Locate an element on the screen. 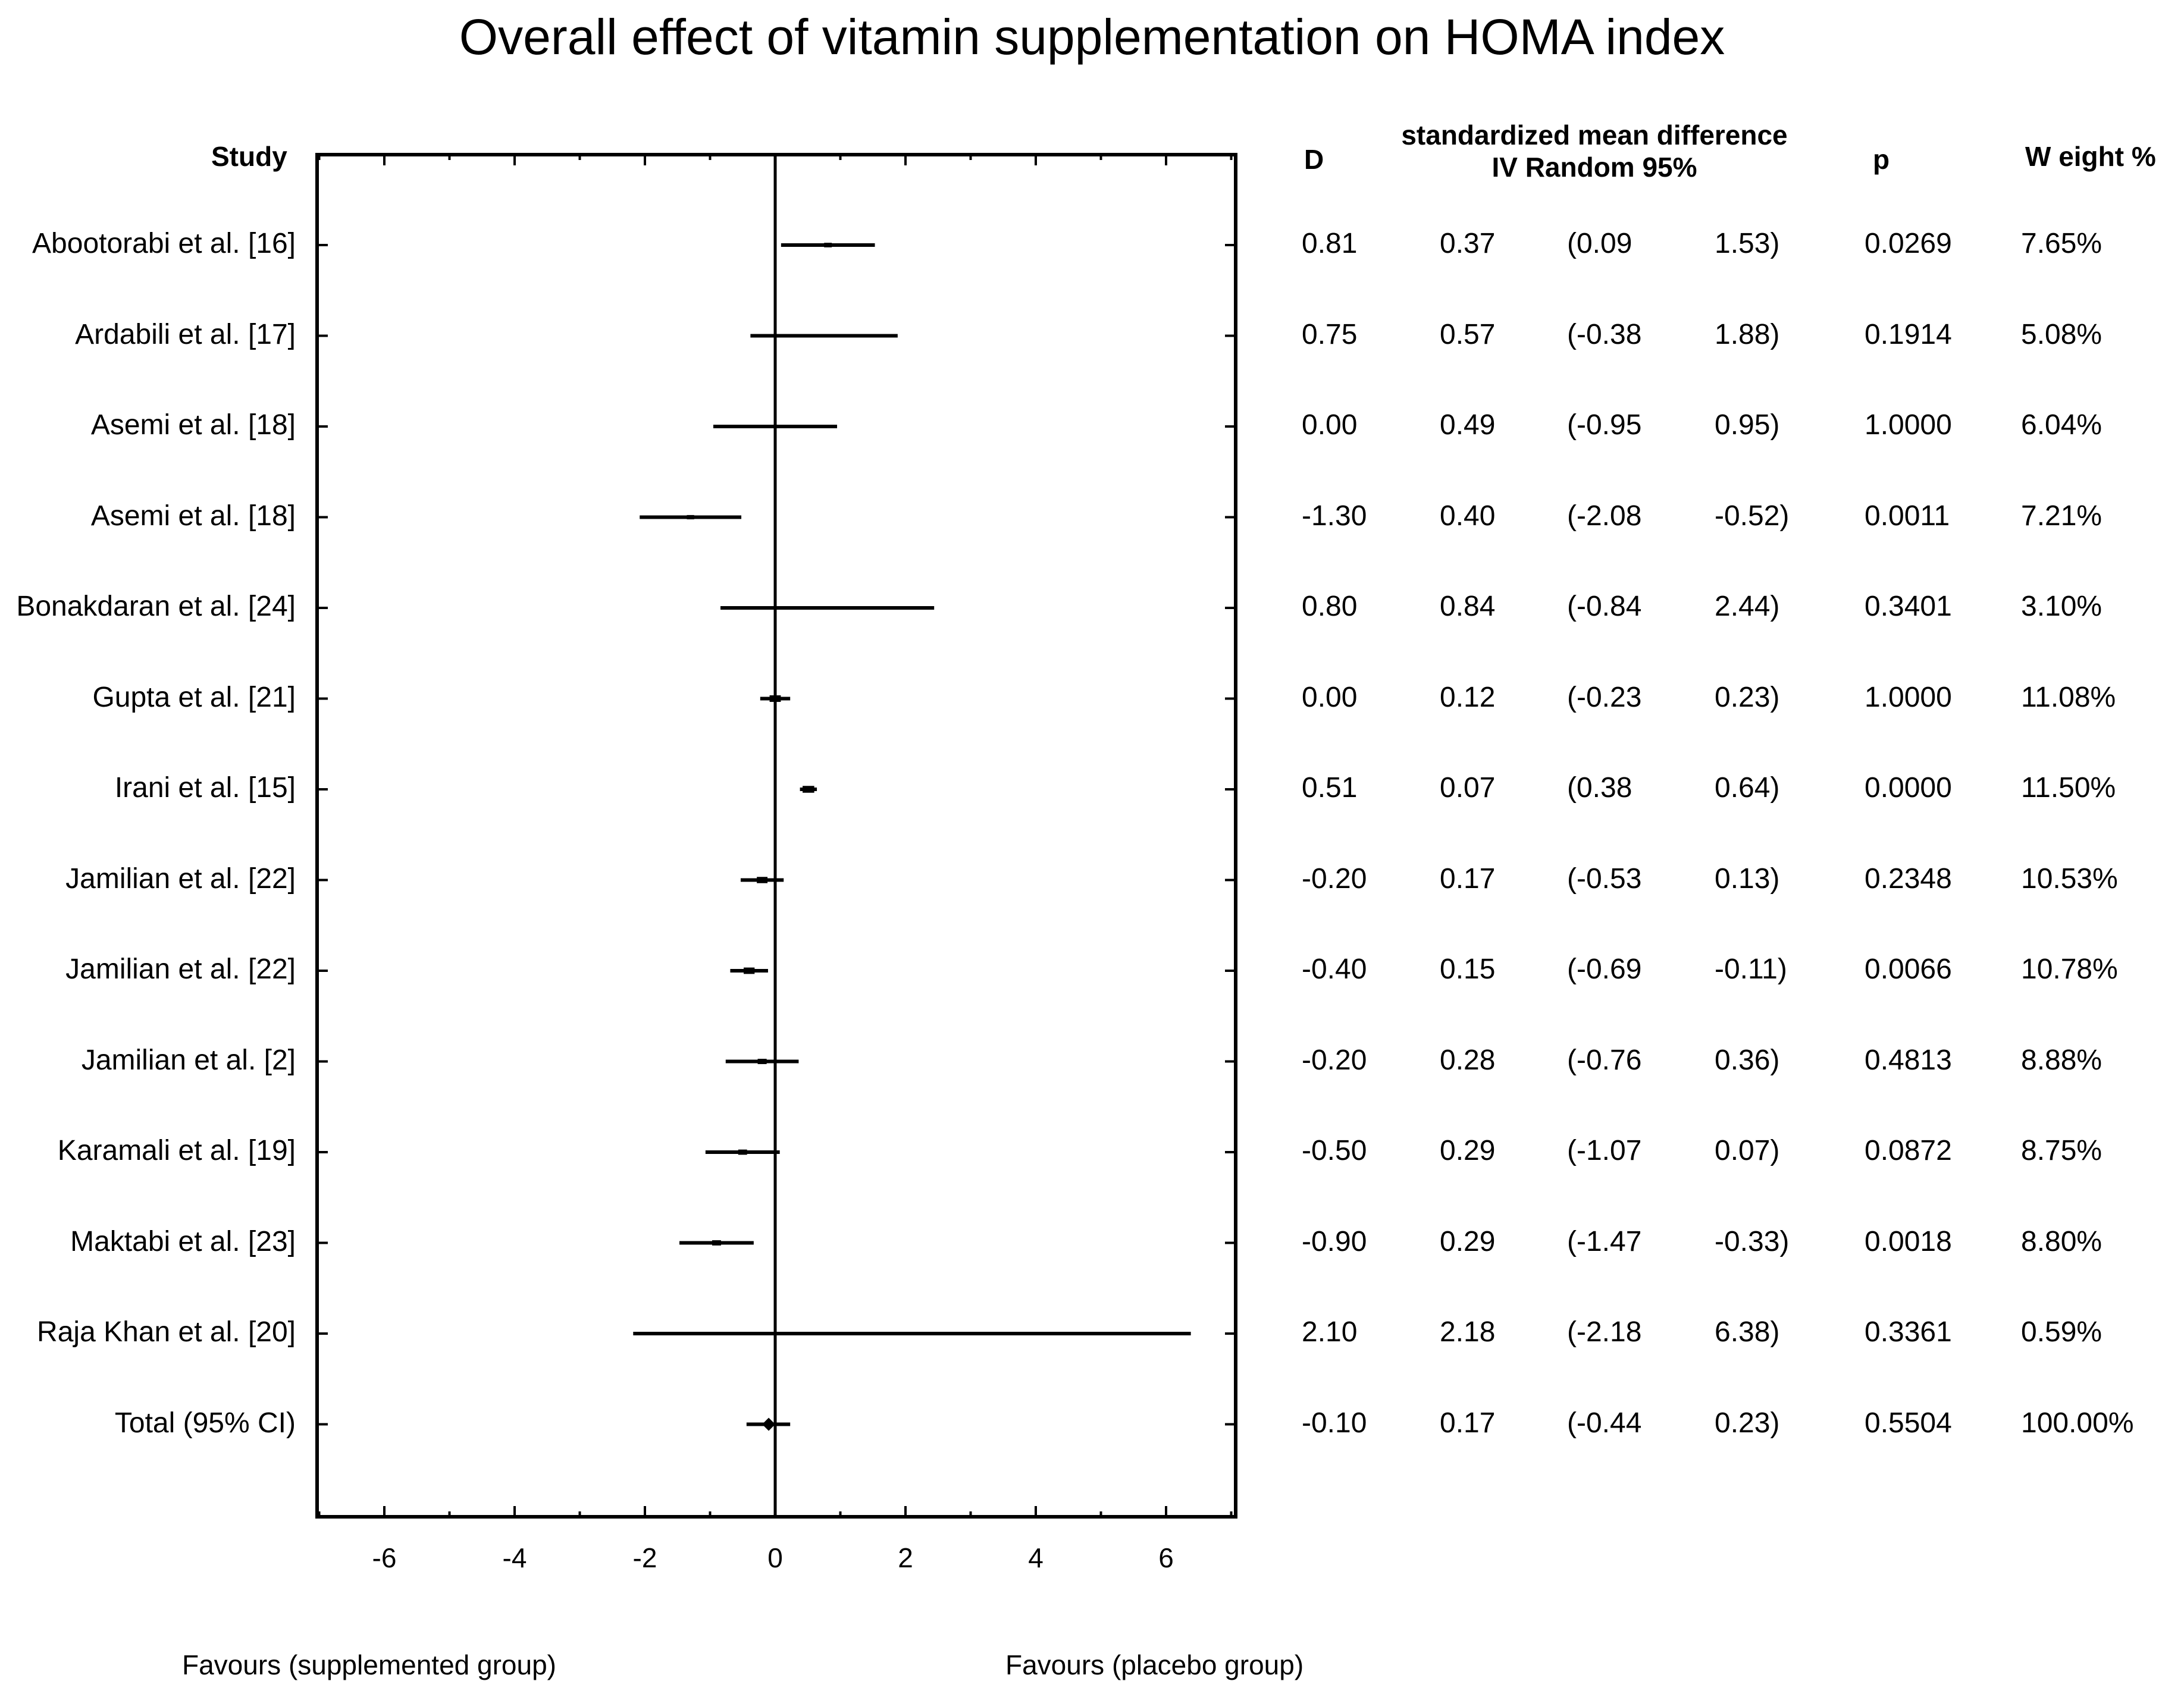  cell-weight: 5.08% is located at coordinates (2061, 334).